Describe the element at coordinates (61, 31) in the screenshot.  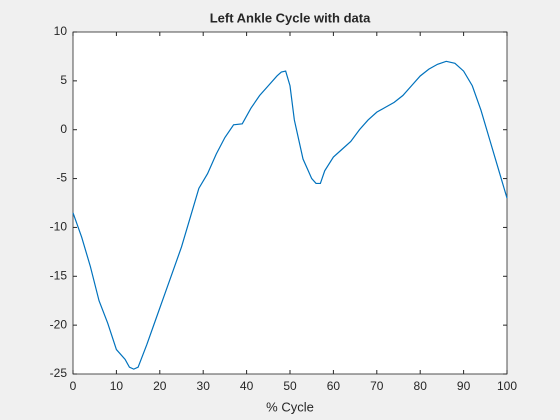
I see `y-tick-label: 10` at that location.